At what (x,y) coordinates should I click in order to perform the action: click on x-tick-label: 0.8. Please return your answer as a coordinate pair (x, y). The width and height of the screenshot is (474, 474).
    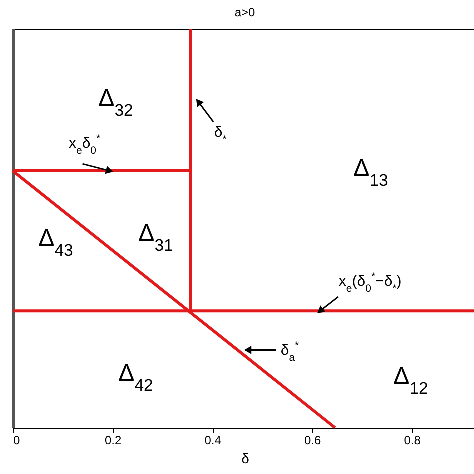
    Looking at the image, I should click on (413, 441).